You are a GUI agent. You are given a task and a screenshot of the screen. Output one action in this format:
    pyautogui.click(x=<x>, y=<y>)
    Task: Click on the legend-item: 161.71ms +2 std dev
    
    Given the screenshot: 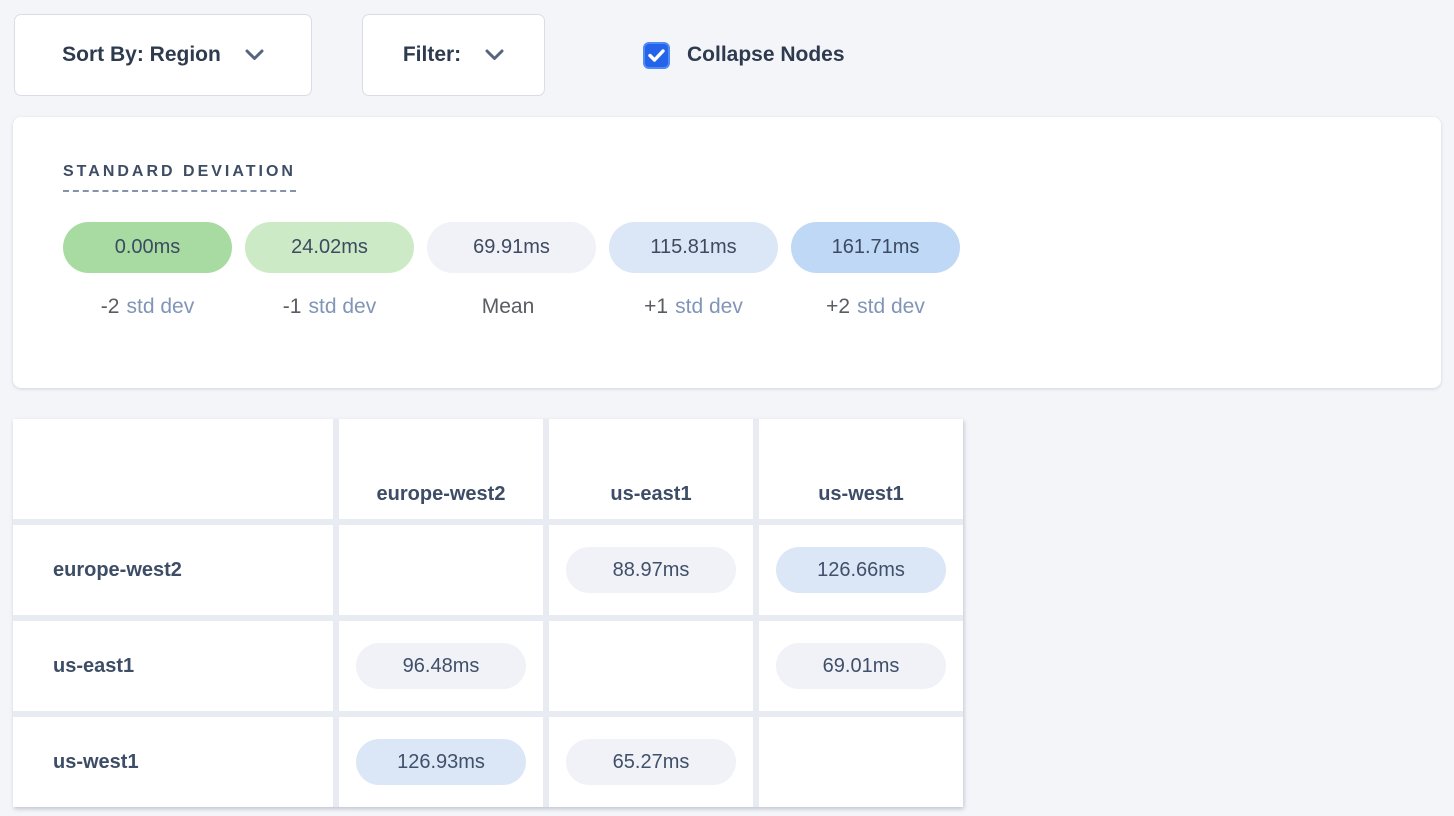 What is the action you would take?
    pyautogui.click(x=875, y=270)
    